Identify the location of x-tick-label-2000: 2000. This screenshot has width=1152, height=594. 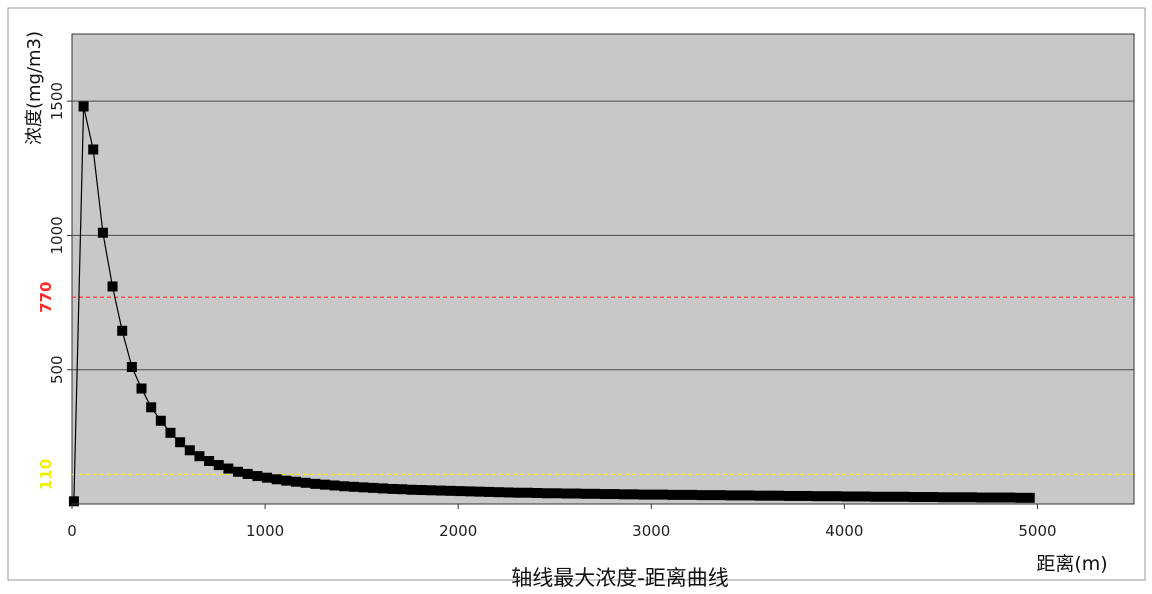
(458, 531).